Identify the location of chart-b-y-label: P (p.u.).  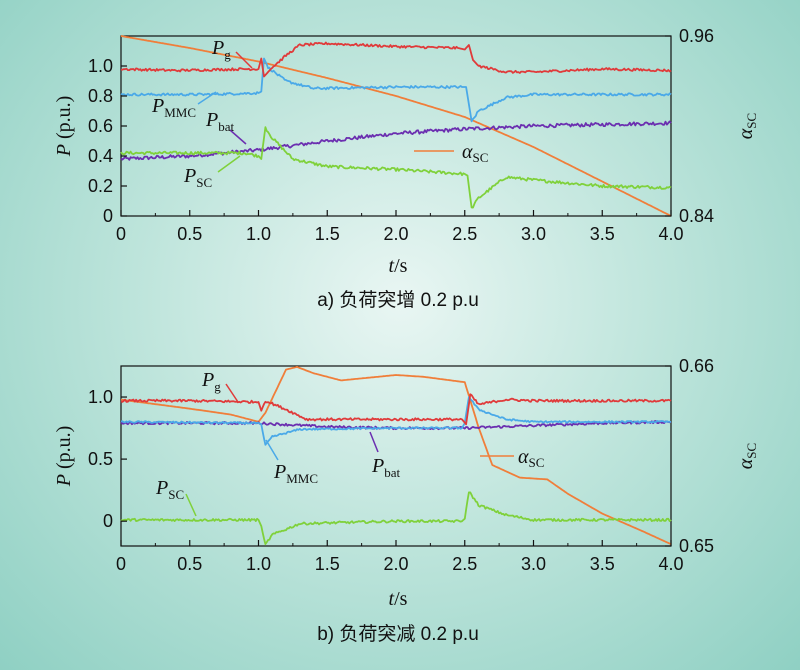
(64, 457).